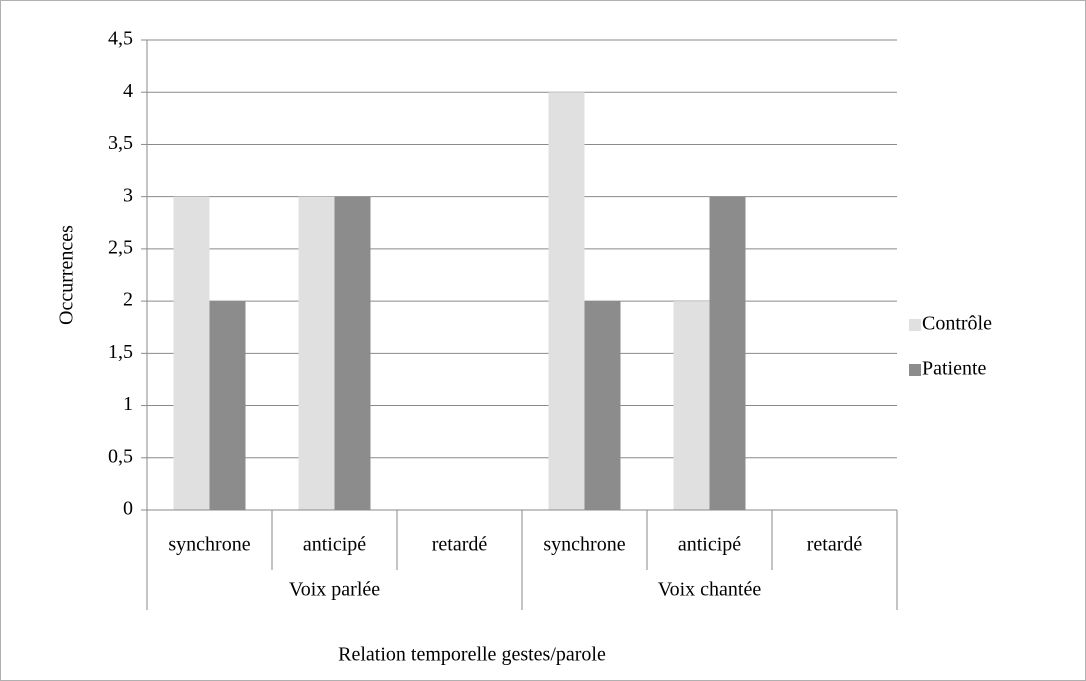 This screenshot has height=681, width=1086. I want to click on y-tick-label: 4,5, so click(120, 39).